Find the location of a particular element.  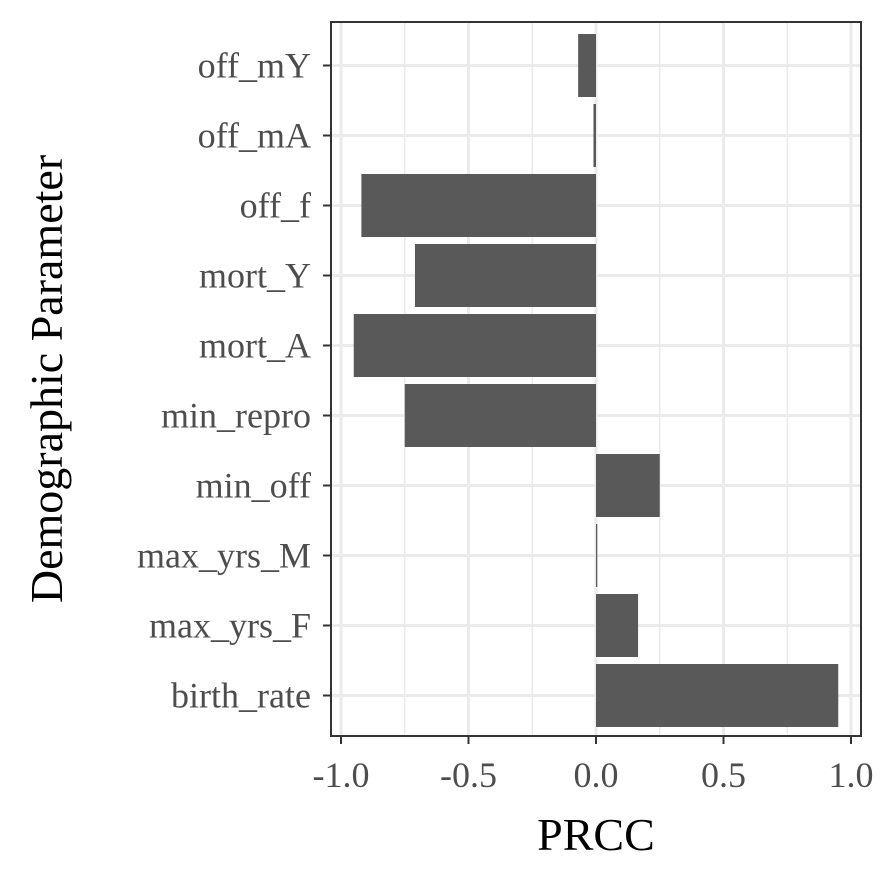

x-tick-label: -1.0 is located at coordinates (341, 775).